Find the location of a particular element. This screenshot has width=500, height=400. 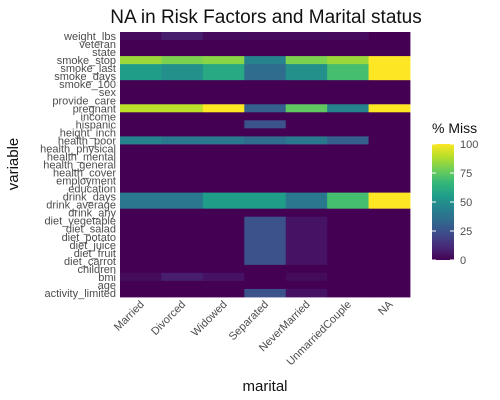

x-tick-label: Married is located at coordinates (129, 316).